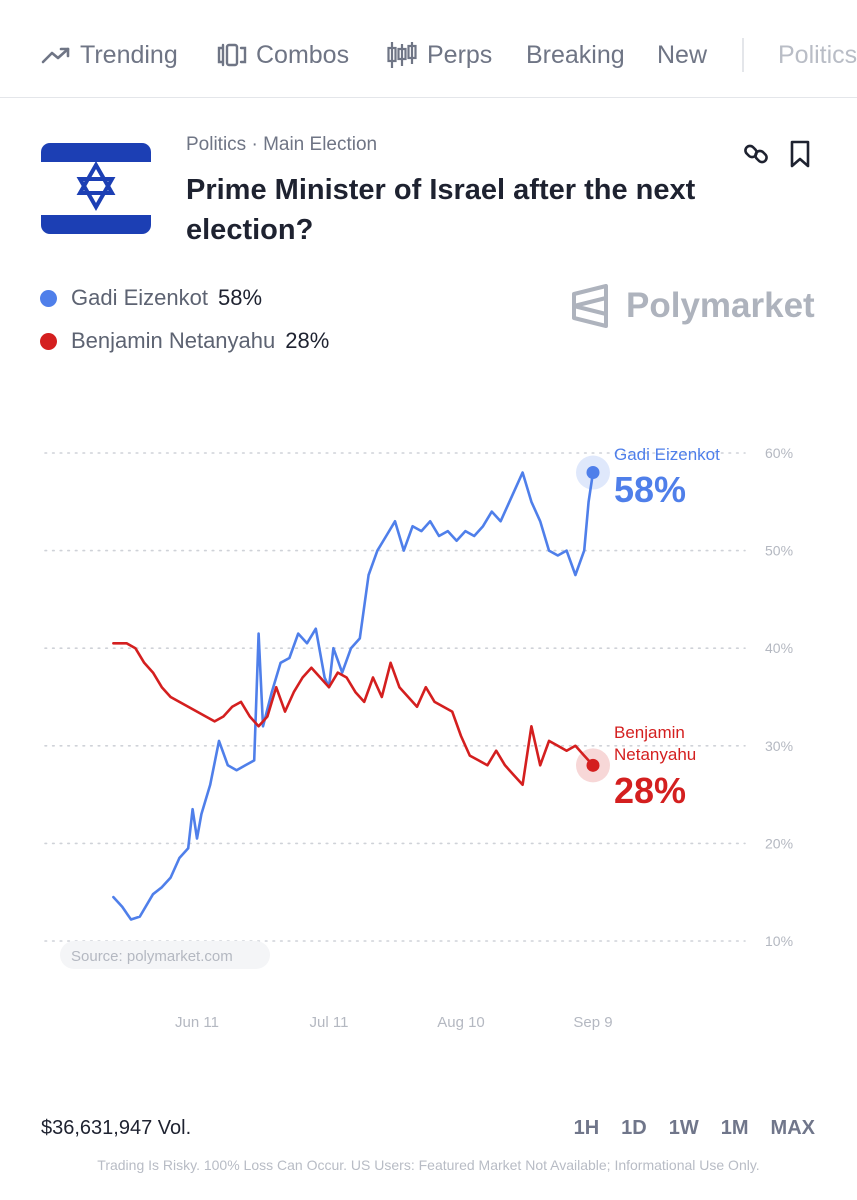 The width and height of the screenshot is (857, 1200). What do you see at coordinates (353, 714) in the screenshot?
I see `series-line` at bounding box center [353, 714].